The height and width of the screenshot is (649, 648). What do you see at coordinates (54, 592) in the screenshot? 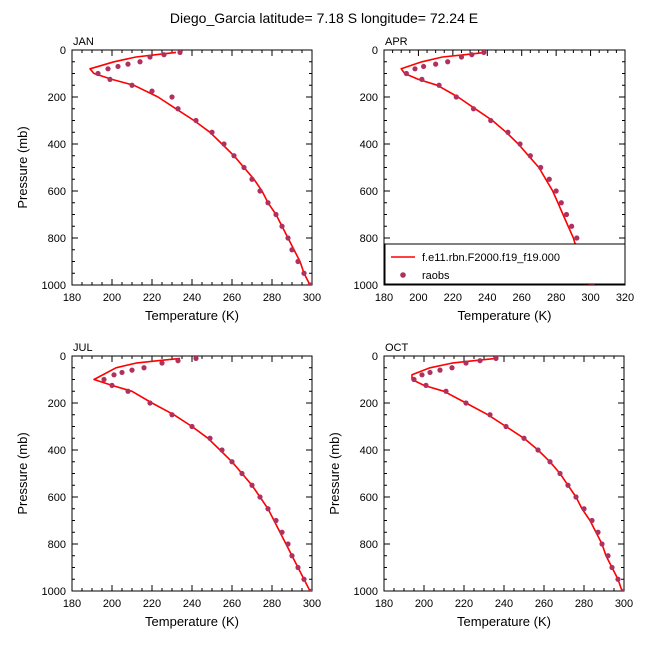
I see `y-tick-label: 1000` at bounding box center [54, 592].